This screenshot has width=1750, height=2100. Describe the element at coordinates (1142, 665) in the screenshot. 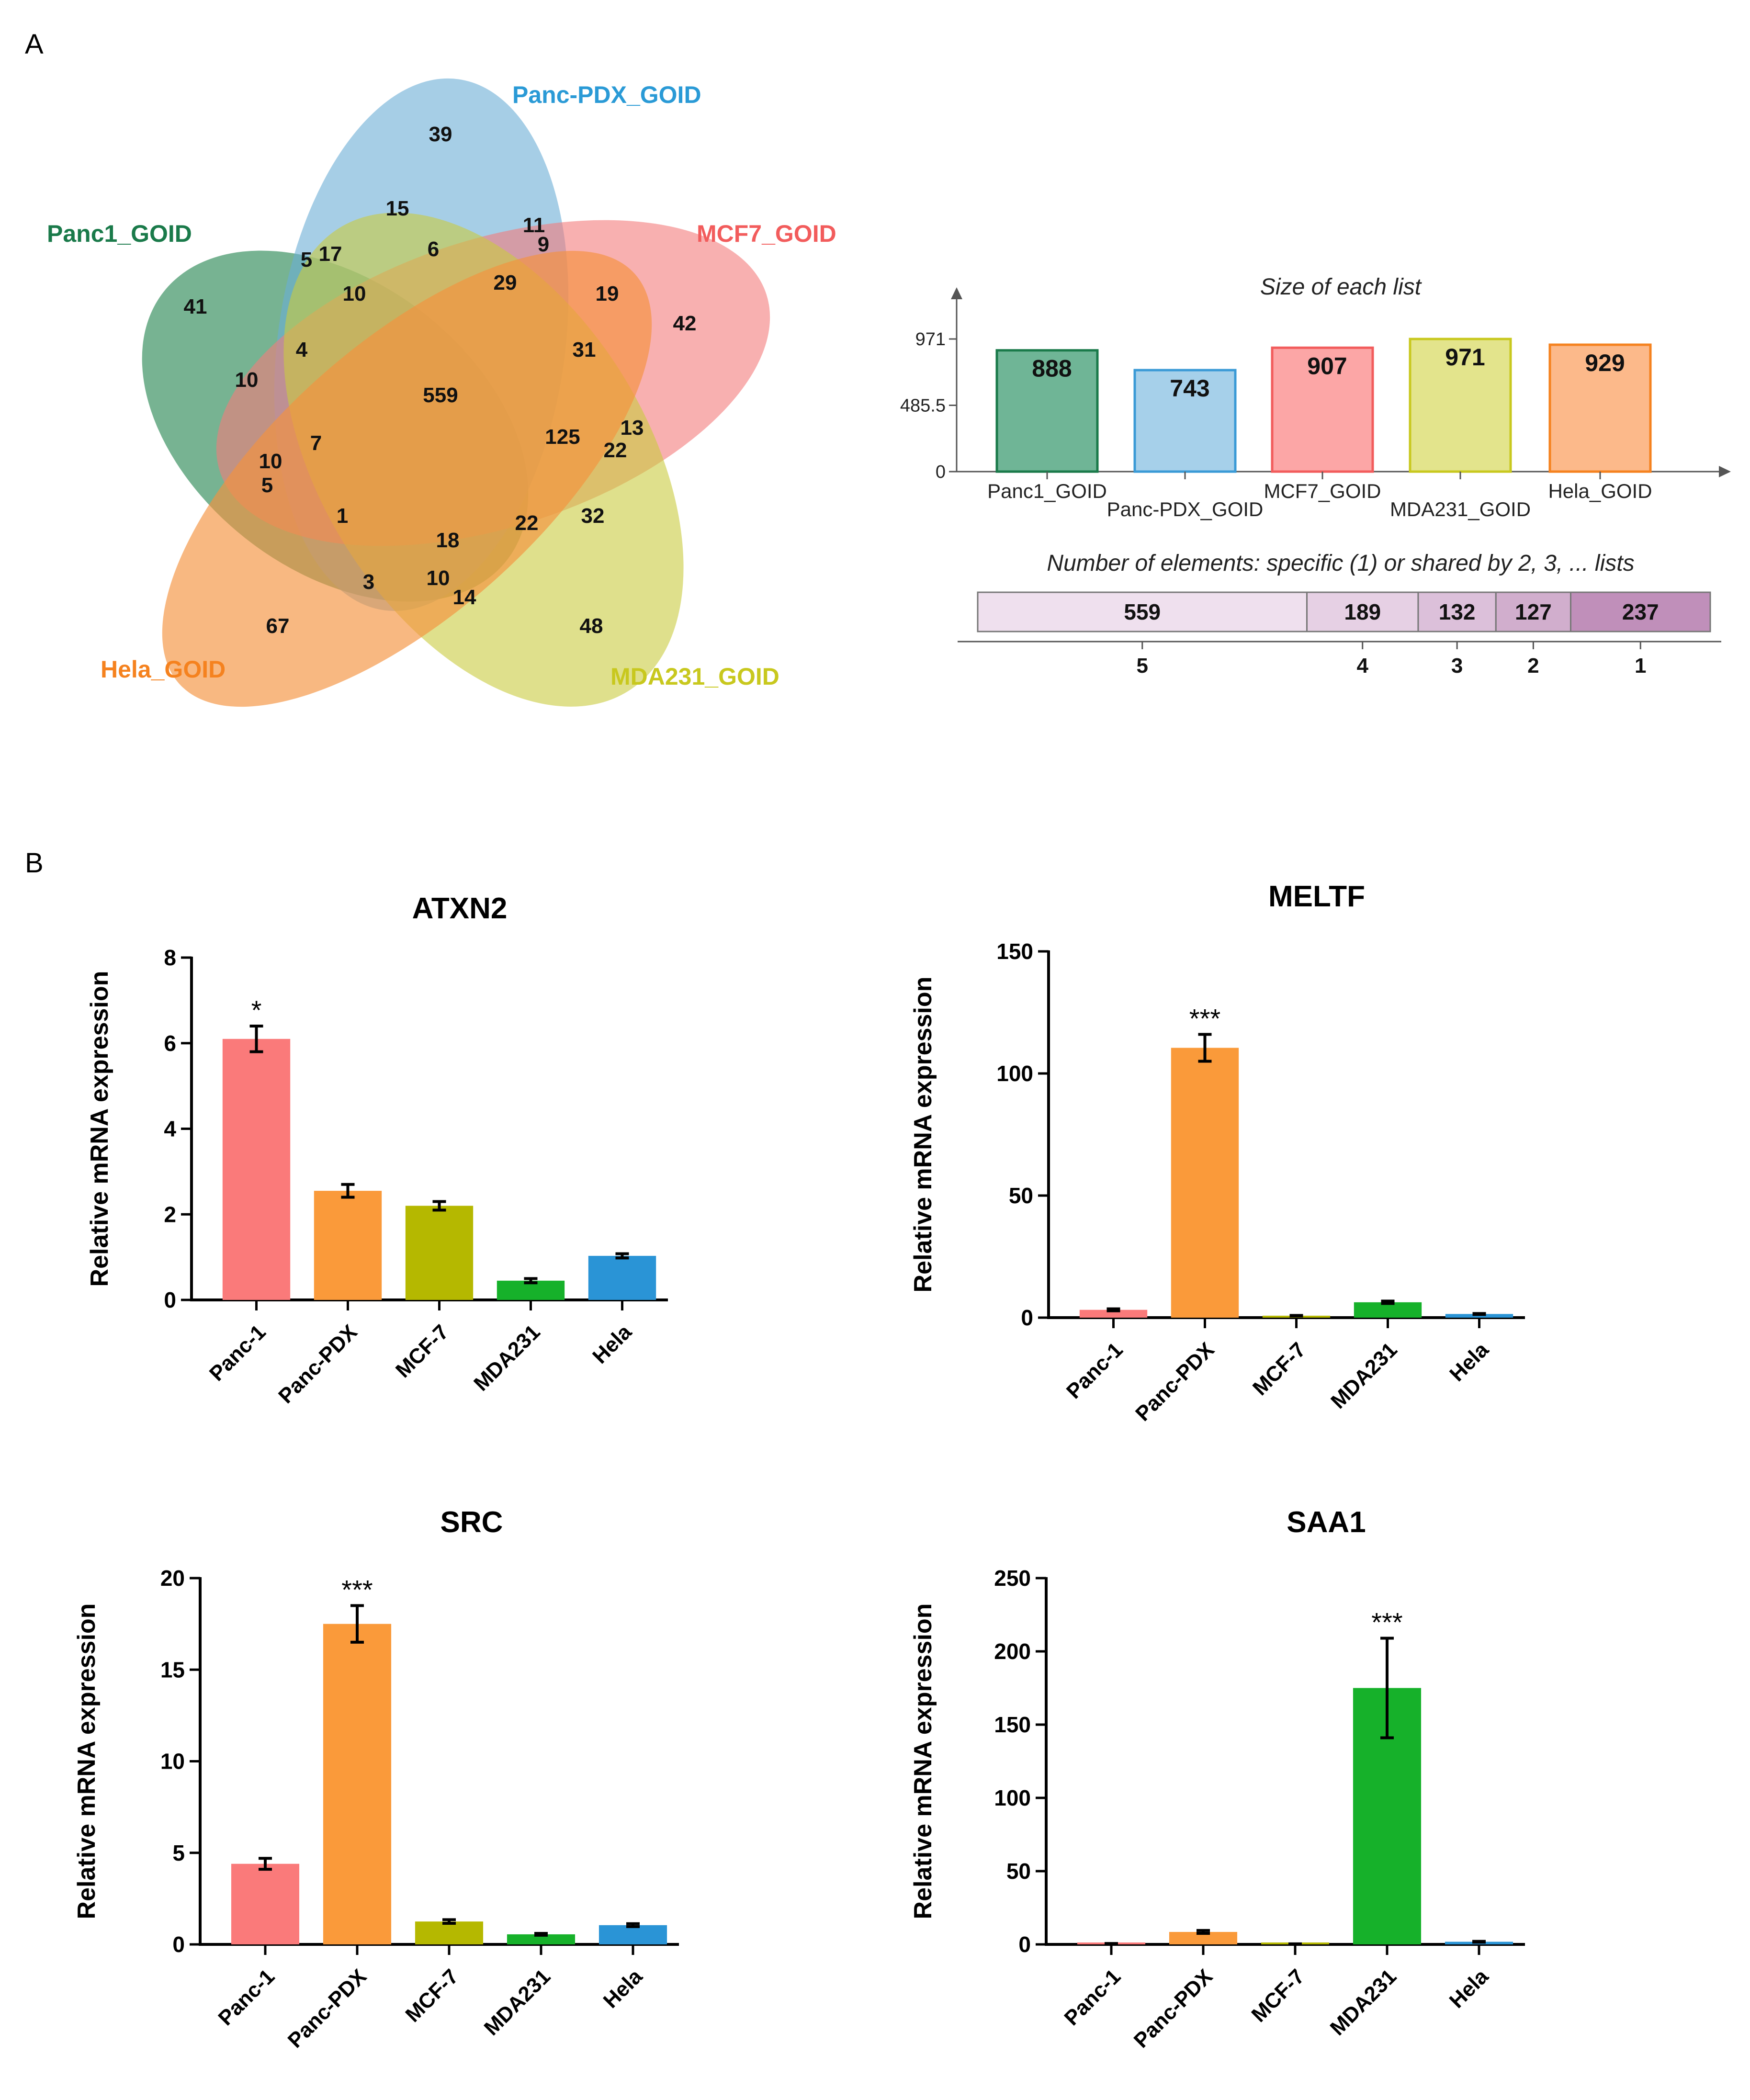

I see `shared-segment-label: 5` at that location.